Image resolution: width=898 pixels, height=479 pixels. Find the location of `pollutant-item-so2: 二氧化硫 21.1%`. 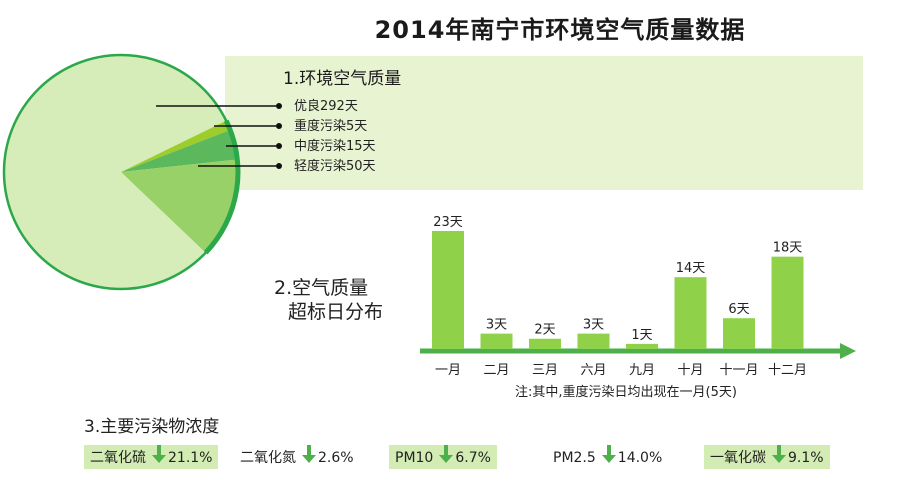

pollutant-item-so2: 二氧化硫 21.1% is located at coordinates (151, 458).